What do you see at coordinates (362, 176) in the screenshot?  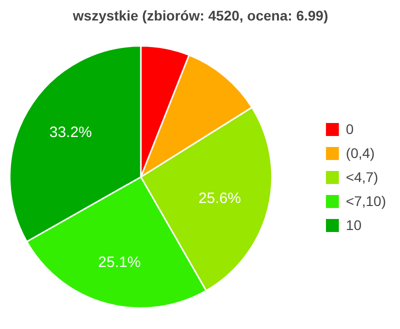 I see `legend-label: <4,7)` at bounding box center [362, 176].